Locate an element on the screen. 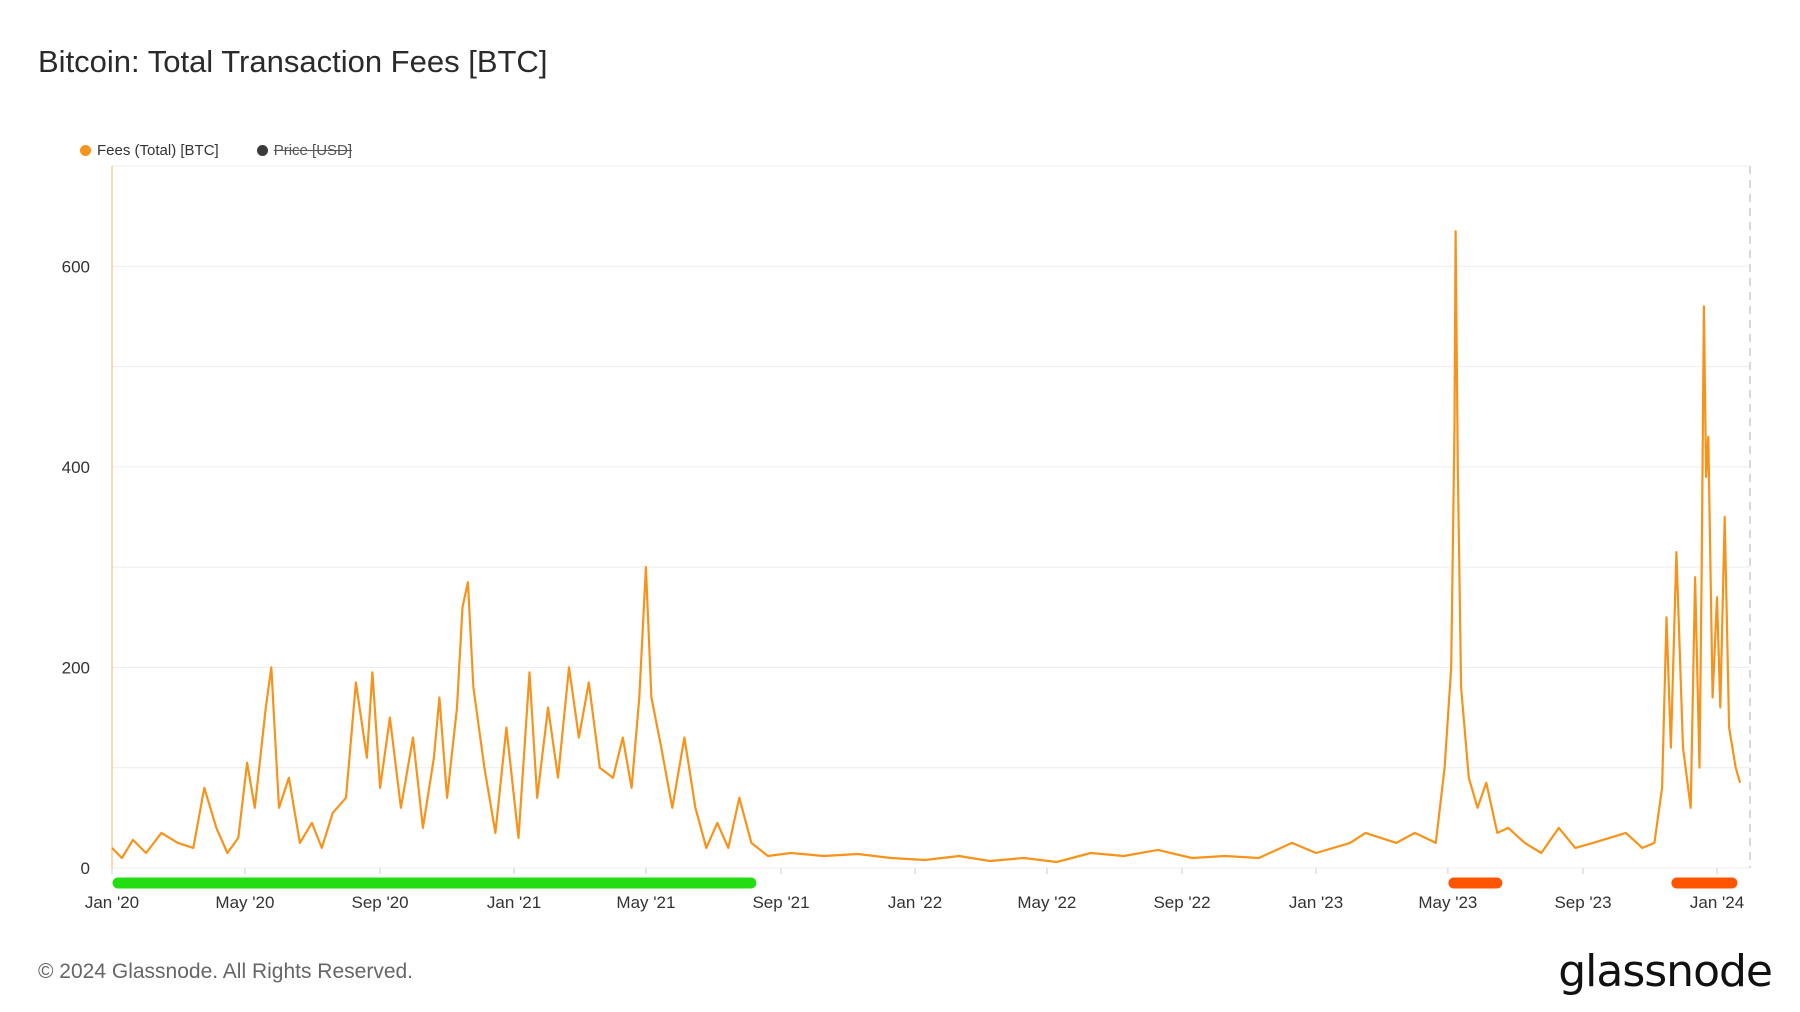 The width and height of the screenshot is (1800, 1012). x-tick-label: Sep '20 is located at coordinates (379, 902).